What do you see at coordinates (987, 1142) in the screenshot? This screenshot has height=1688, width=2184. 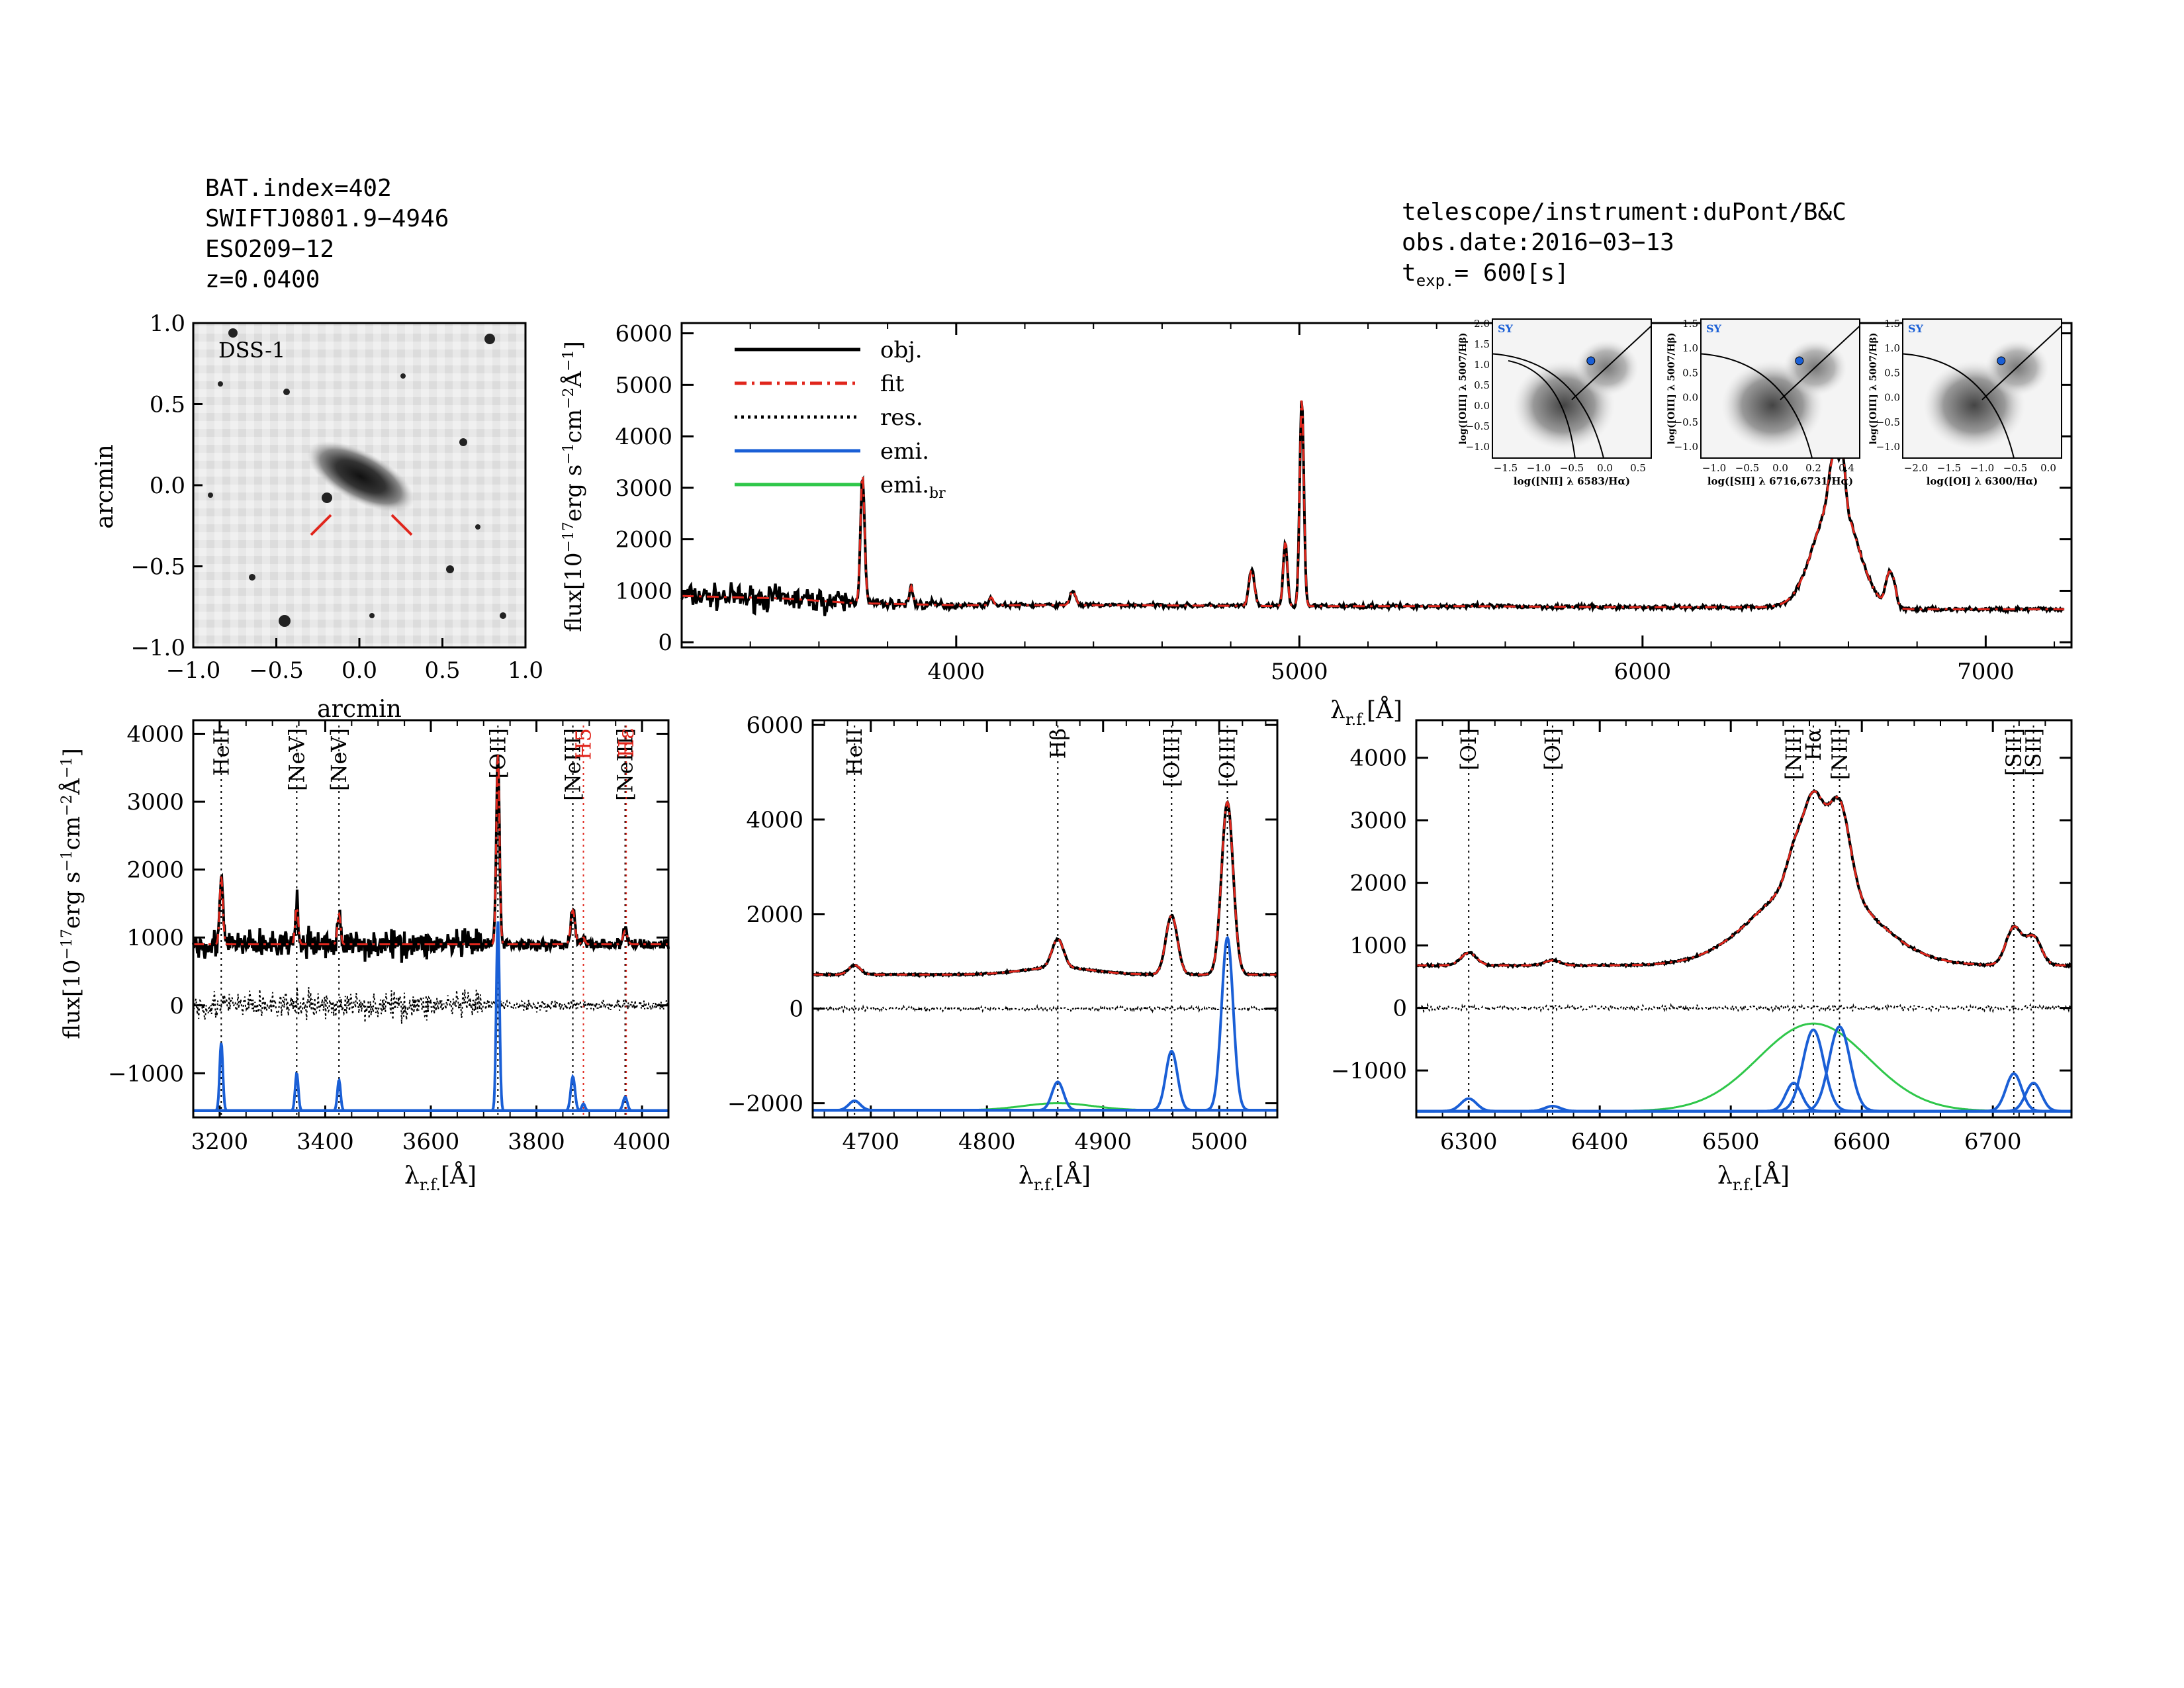 I see `x-tick-label: 4800` at bounding box center [987, 1142].